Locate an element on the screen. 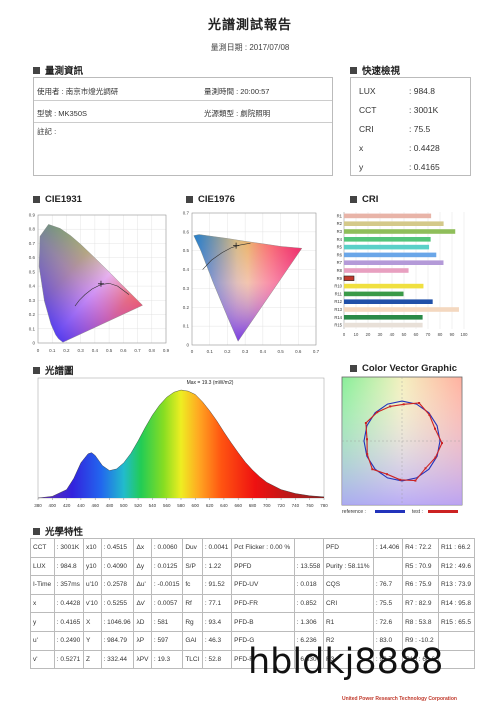  cri-x-tick: 40 is located at coordinates (392, 334).